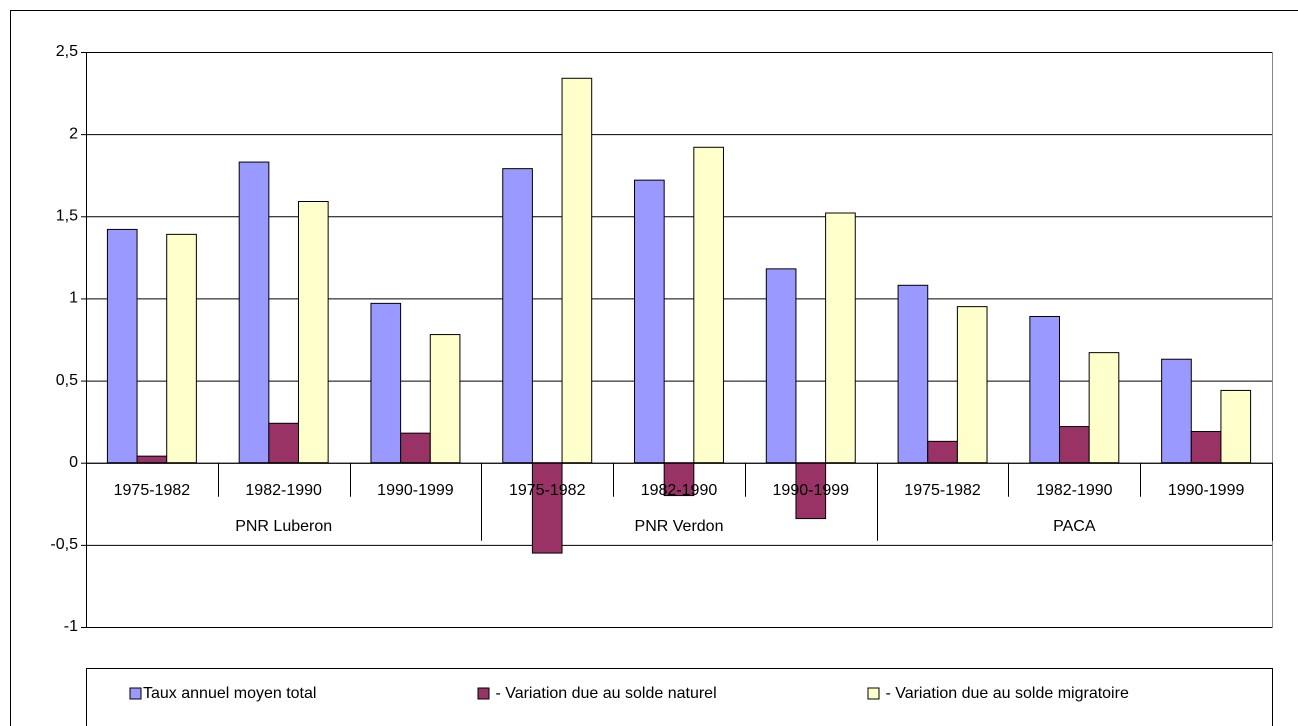  What do you see at coordinates (1074, 526) in the screenshot?
I see `group-label: PACA` at bounding box center [1074, 526].